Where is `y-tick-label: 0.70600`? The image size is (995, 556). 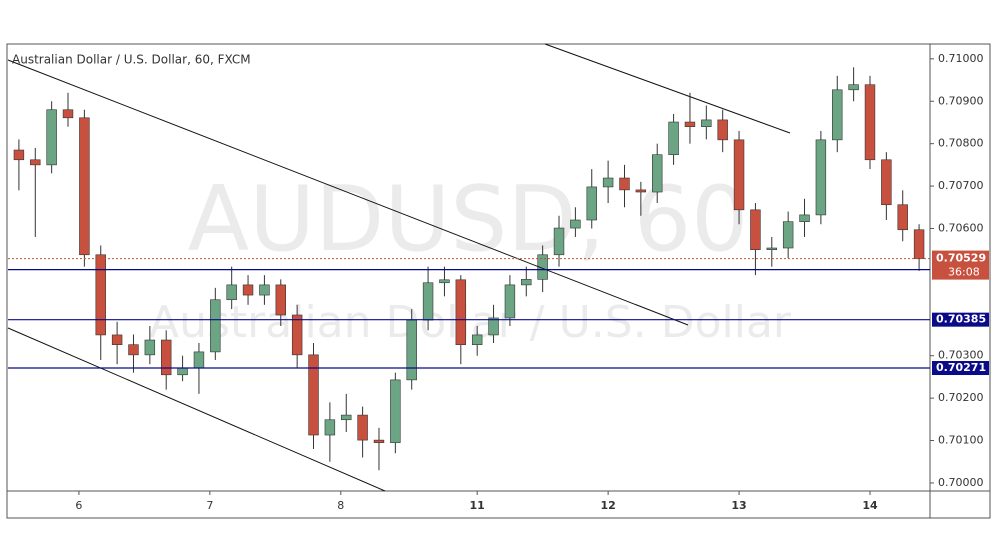 y-tick-label: 0.70600 is located at coordinates (961, 227).